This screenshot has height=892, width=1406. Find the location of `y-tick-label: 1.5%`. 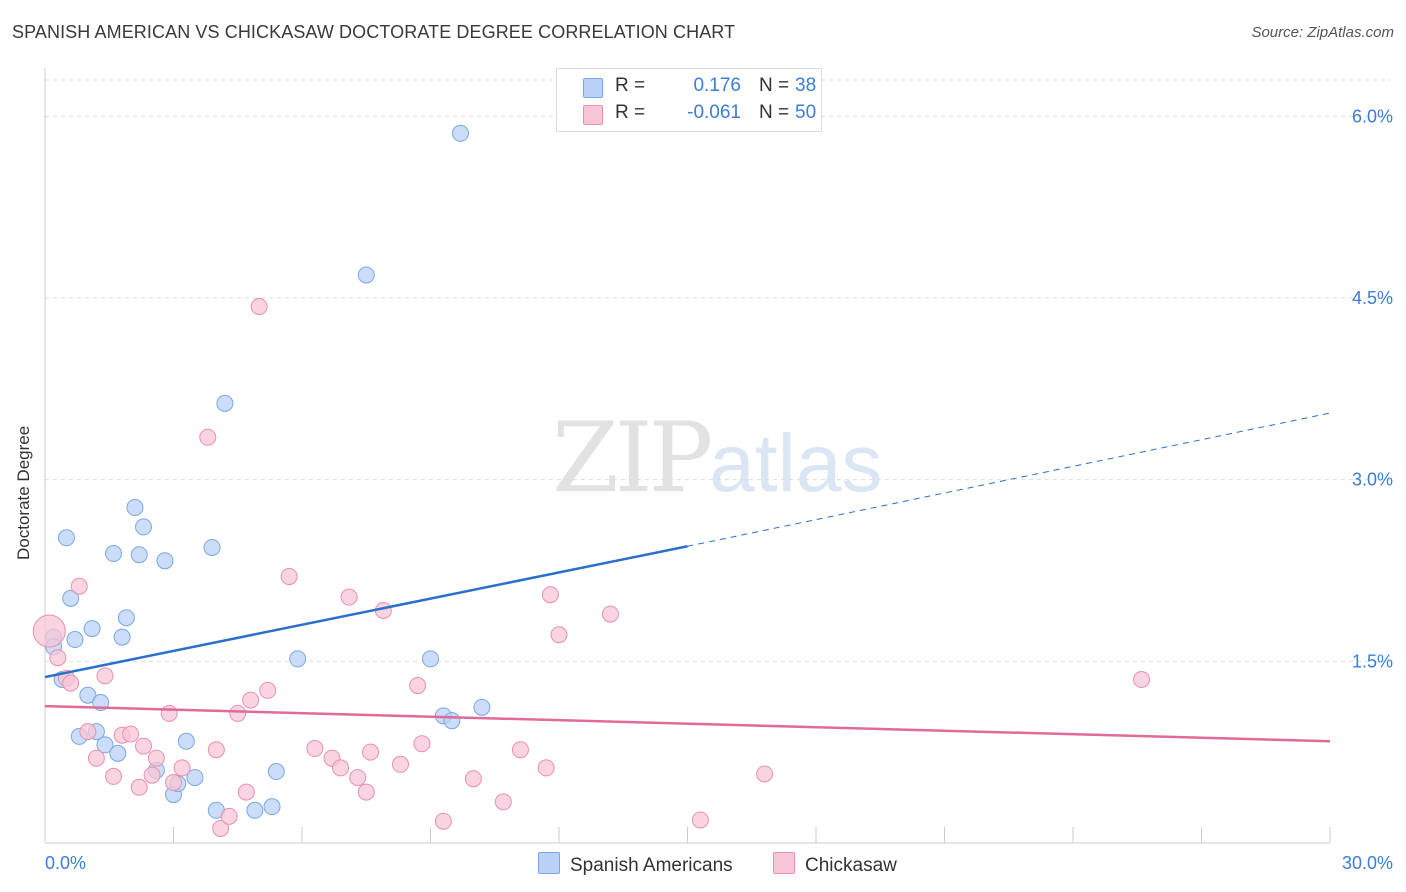

y-tick-label: 1.5% is located at coordinates (1372, 661).